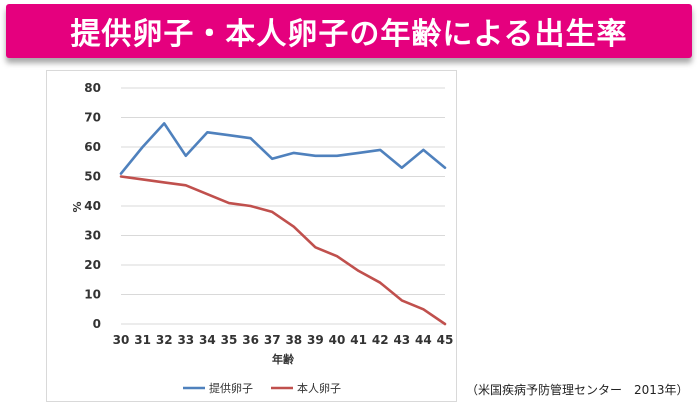  Describe the element at coordinates (142, 340) in the screenshot. I see `x-tick-label: 31` at that location.